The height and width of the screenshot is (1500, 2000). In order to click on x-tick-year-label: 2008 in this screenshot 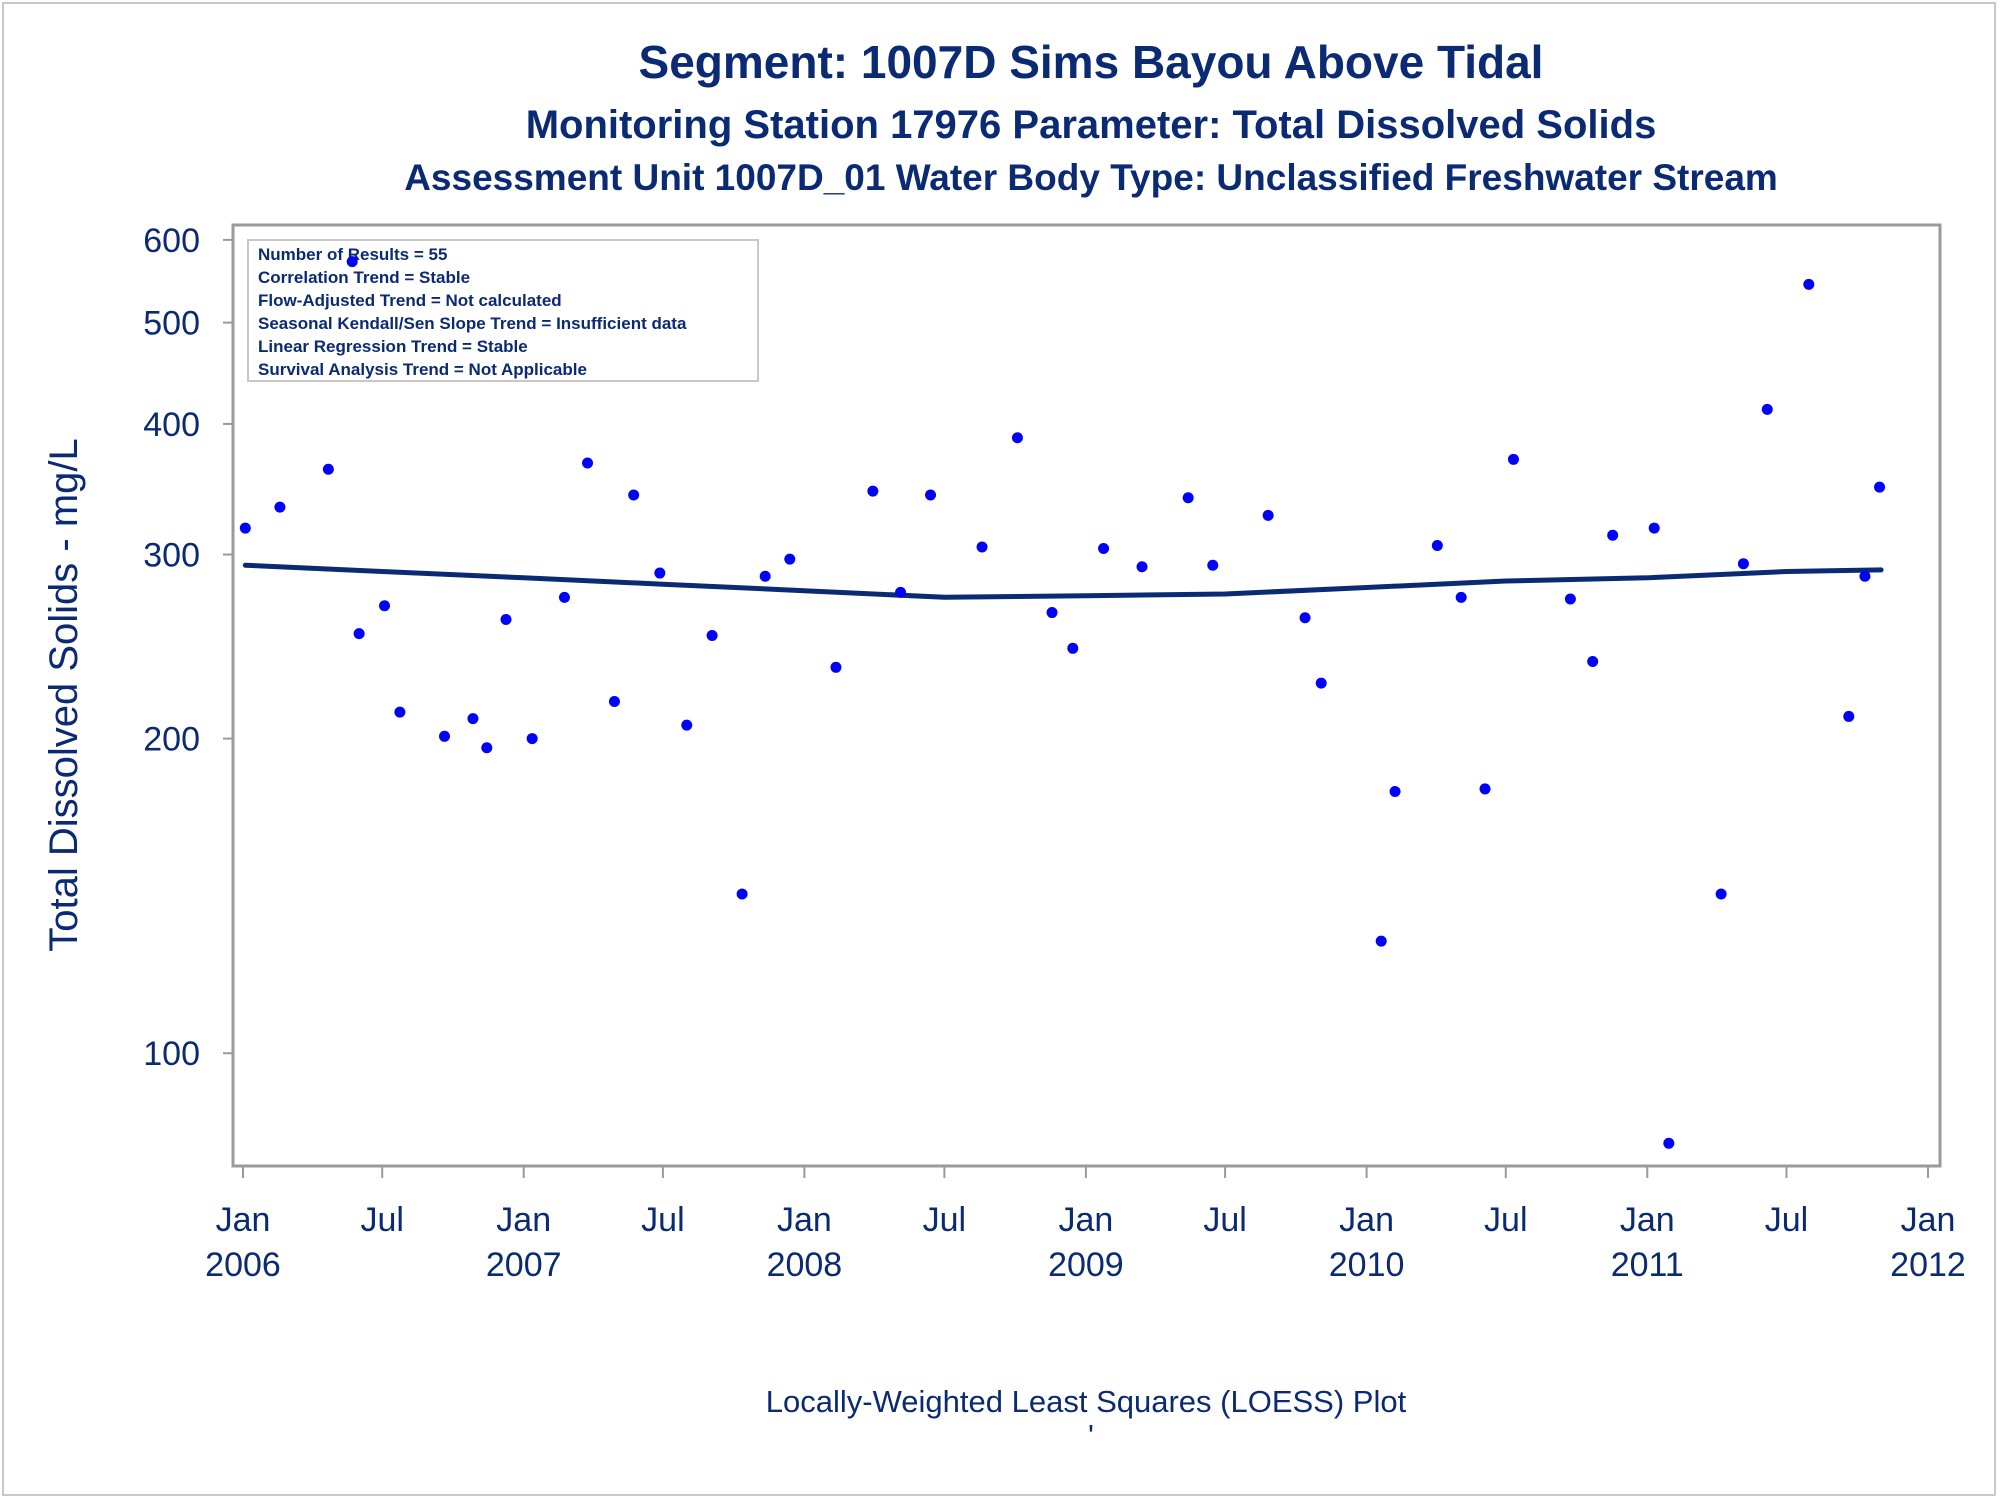, I will do `click(805, 1265)`.